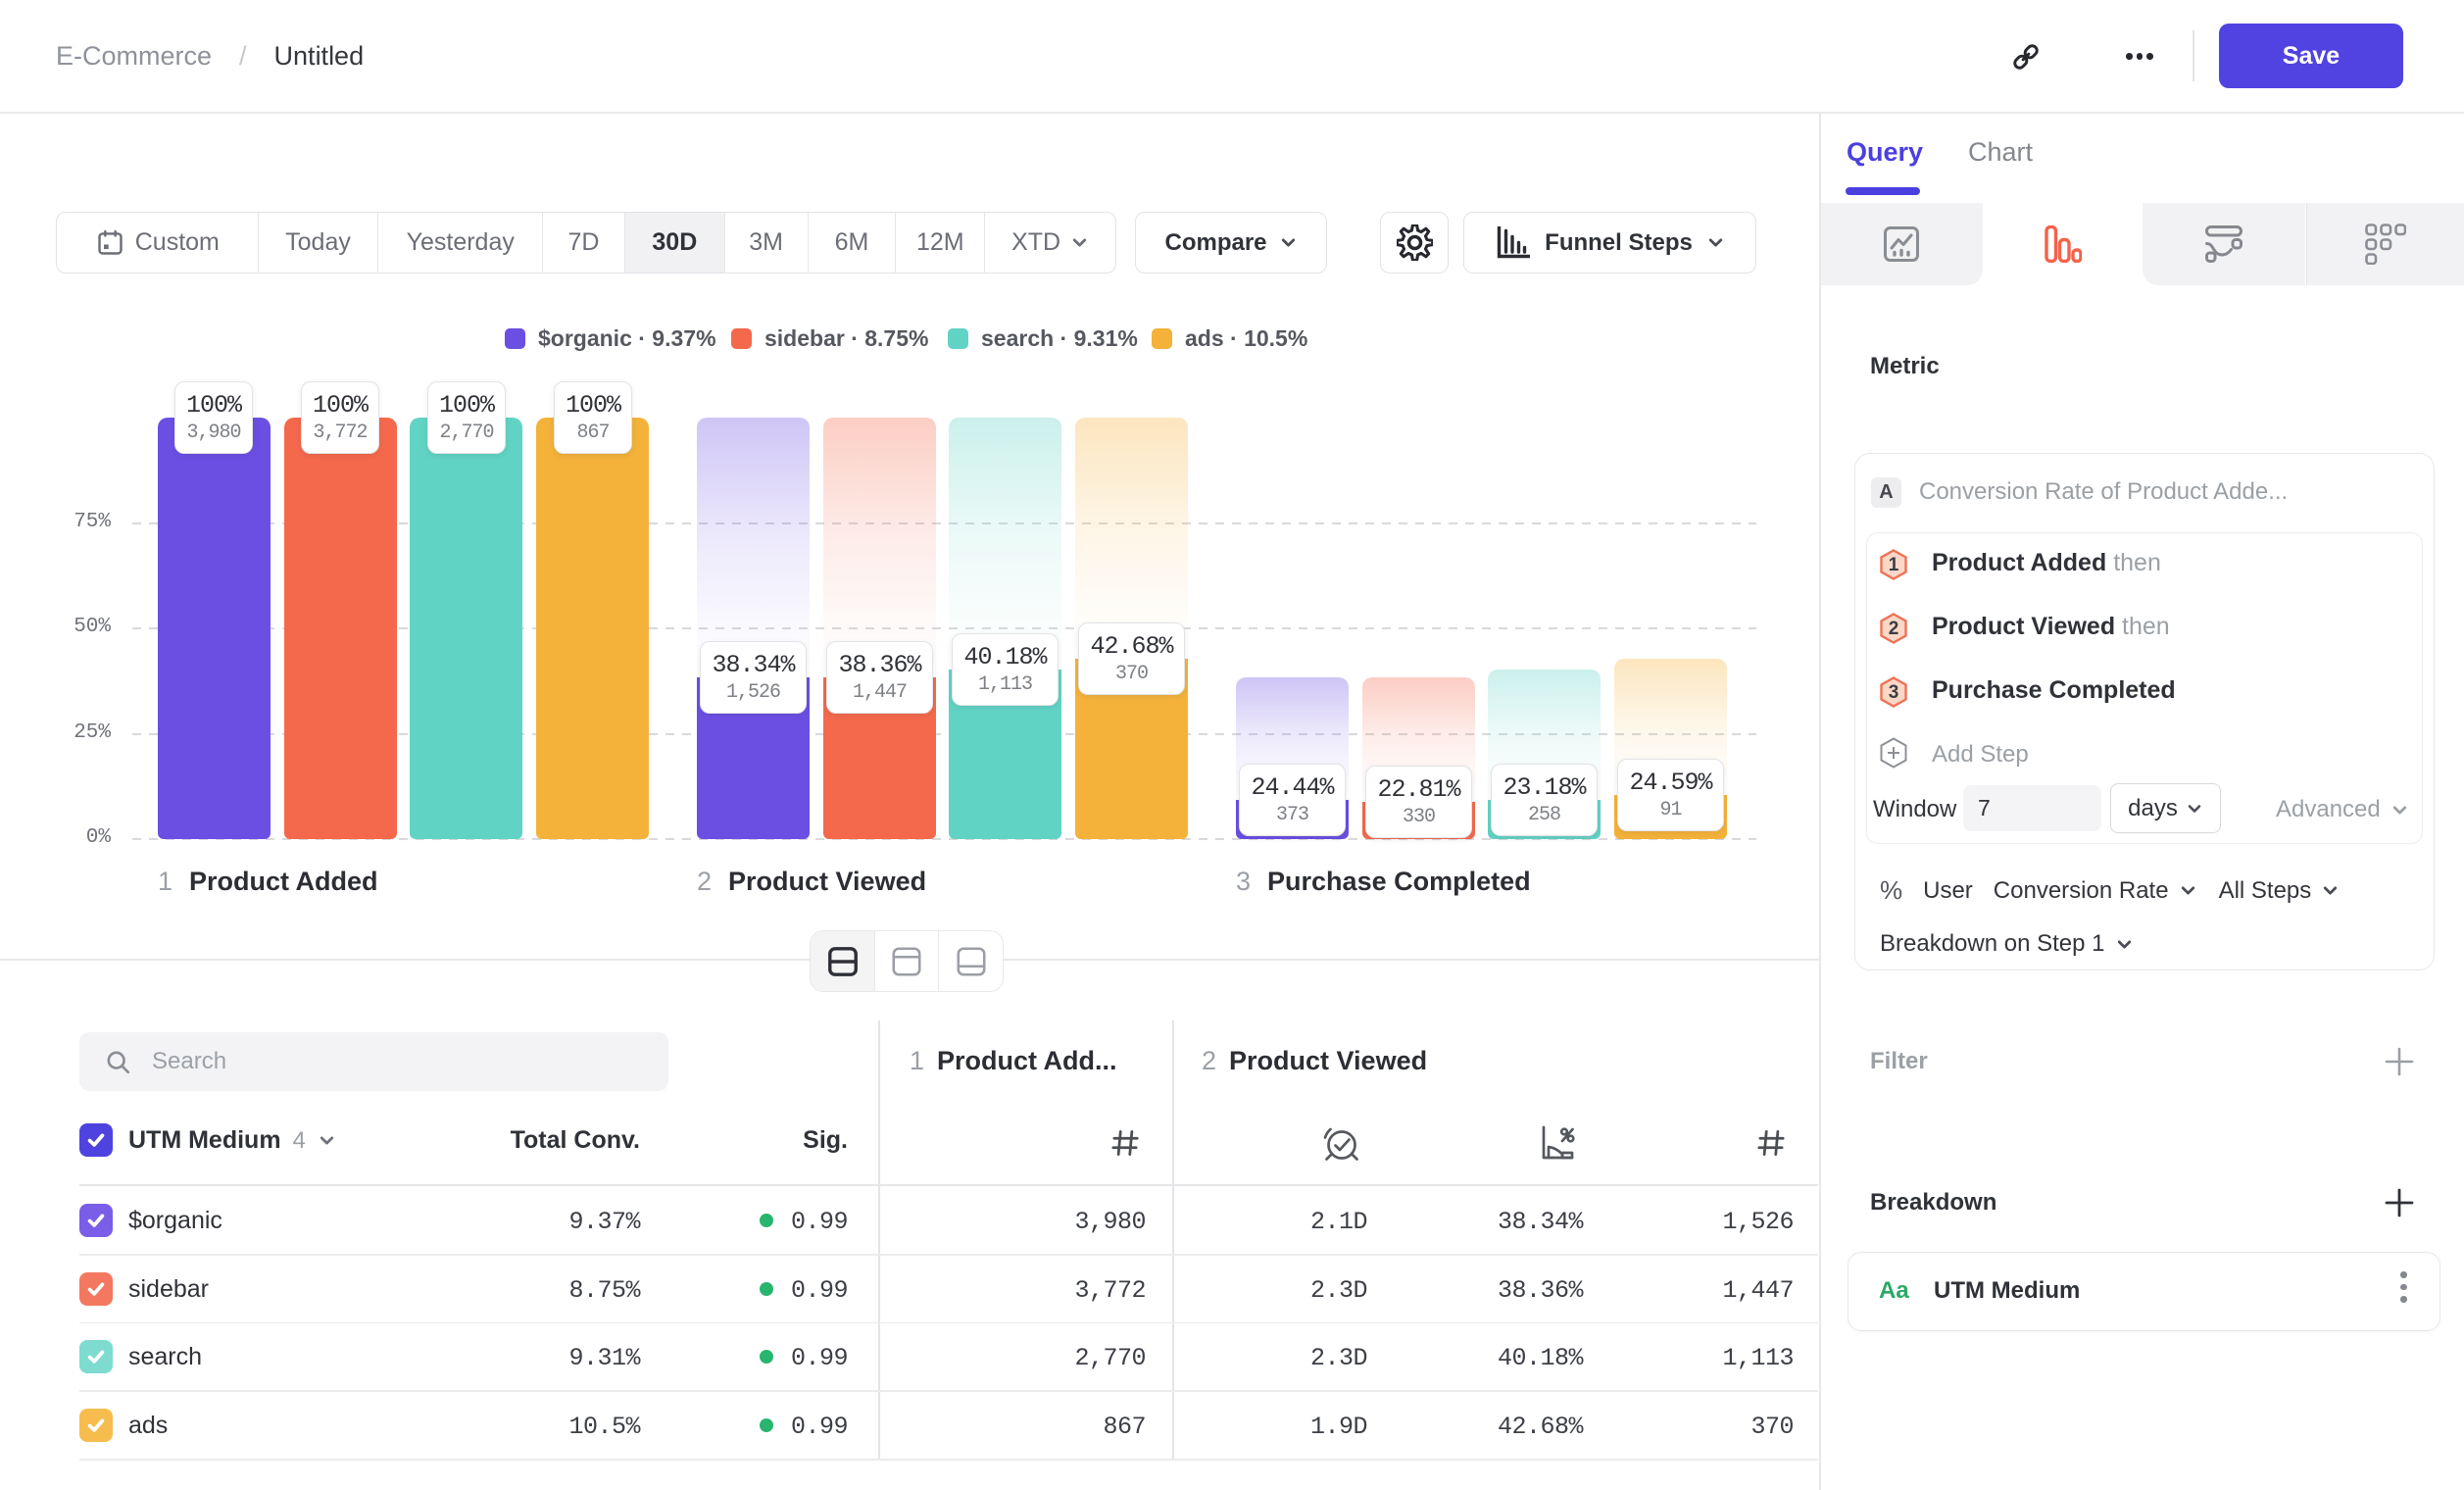  I want to click on svg-text: 1, so click(1894, 565).